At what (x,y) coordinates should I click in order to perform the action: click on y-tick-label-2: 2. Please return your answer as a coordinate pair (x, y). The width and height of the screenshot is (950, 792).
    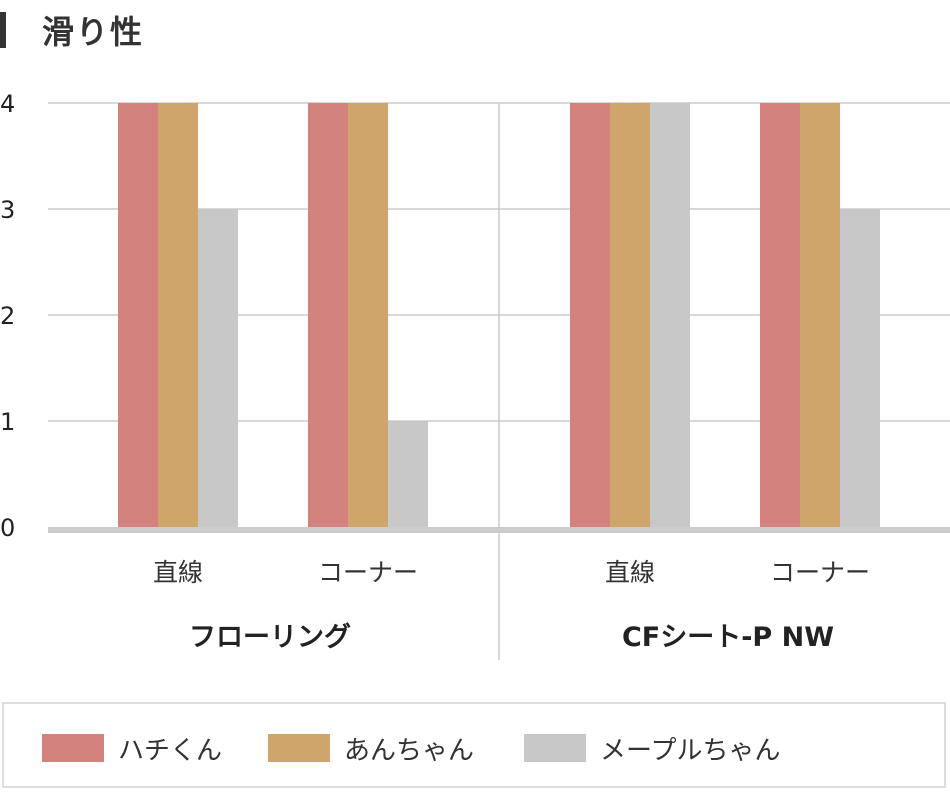
    Looking at the image, I should click on (7, 316).